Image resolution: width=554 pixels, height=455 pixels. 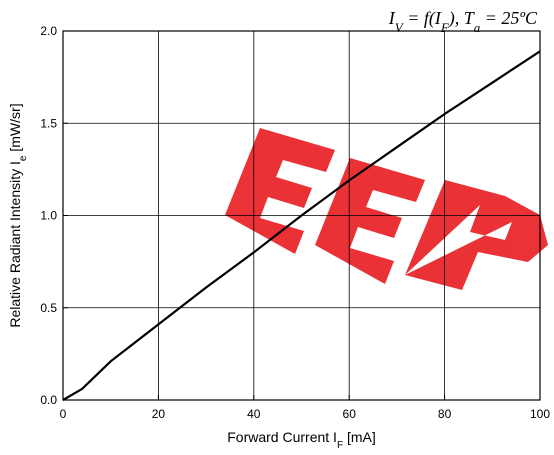 I want to click on x-tick-label: 20, so click(x=159, y=414).